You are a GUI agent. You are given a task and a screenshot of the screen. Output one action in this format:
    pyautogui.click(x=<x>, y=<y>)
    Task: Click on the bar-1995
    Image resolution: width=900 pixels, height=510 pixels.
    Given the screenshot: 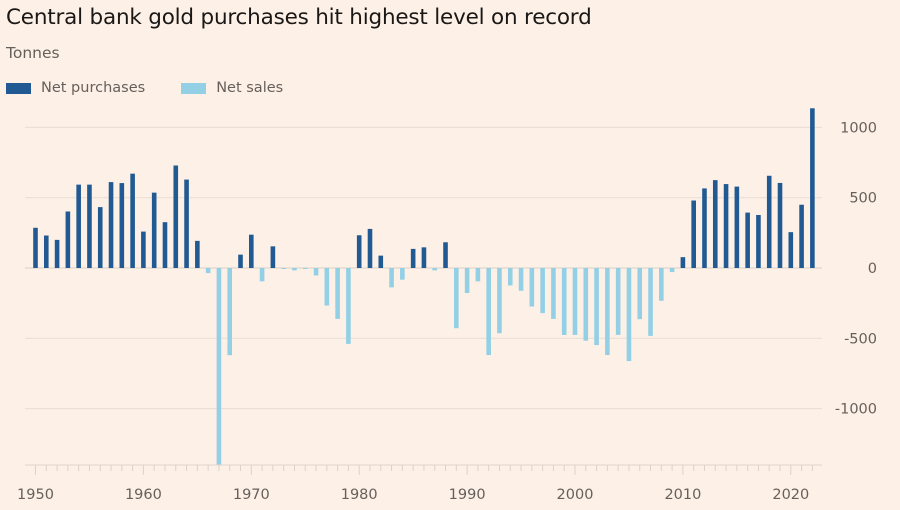 What is the action you would take?
    pyautogui.click(x=521, y=279)
    